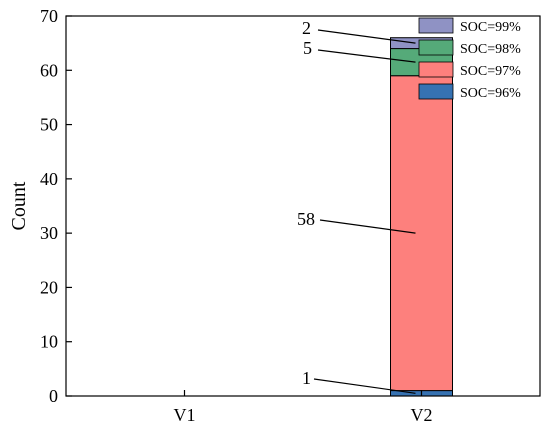  I want to click on legend-label-2: SOC=98%, so click(490, 49).